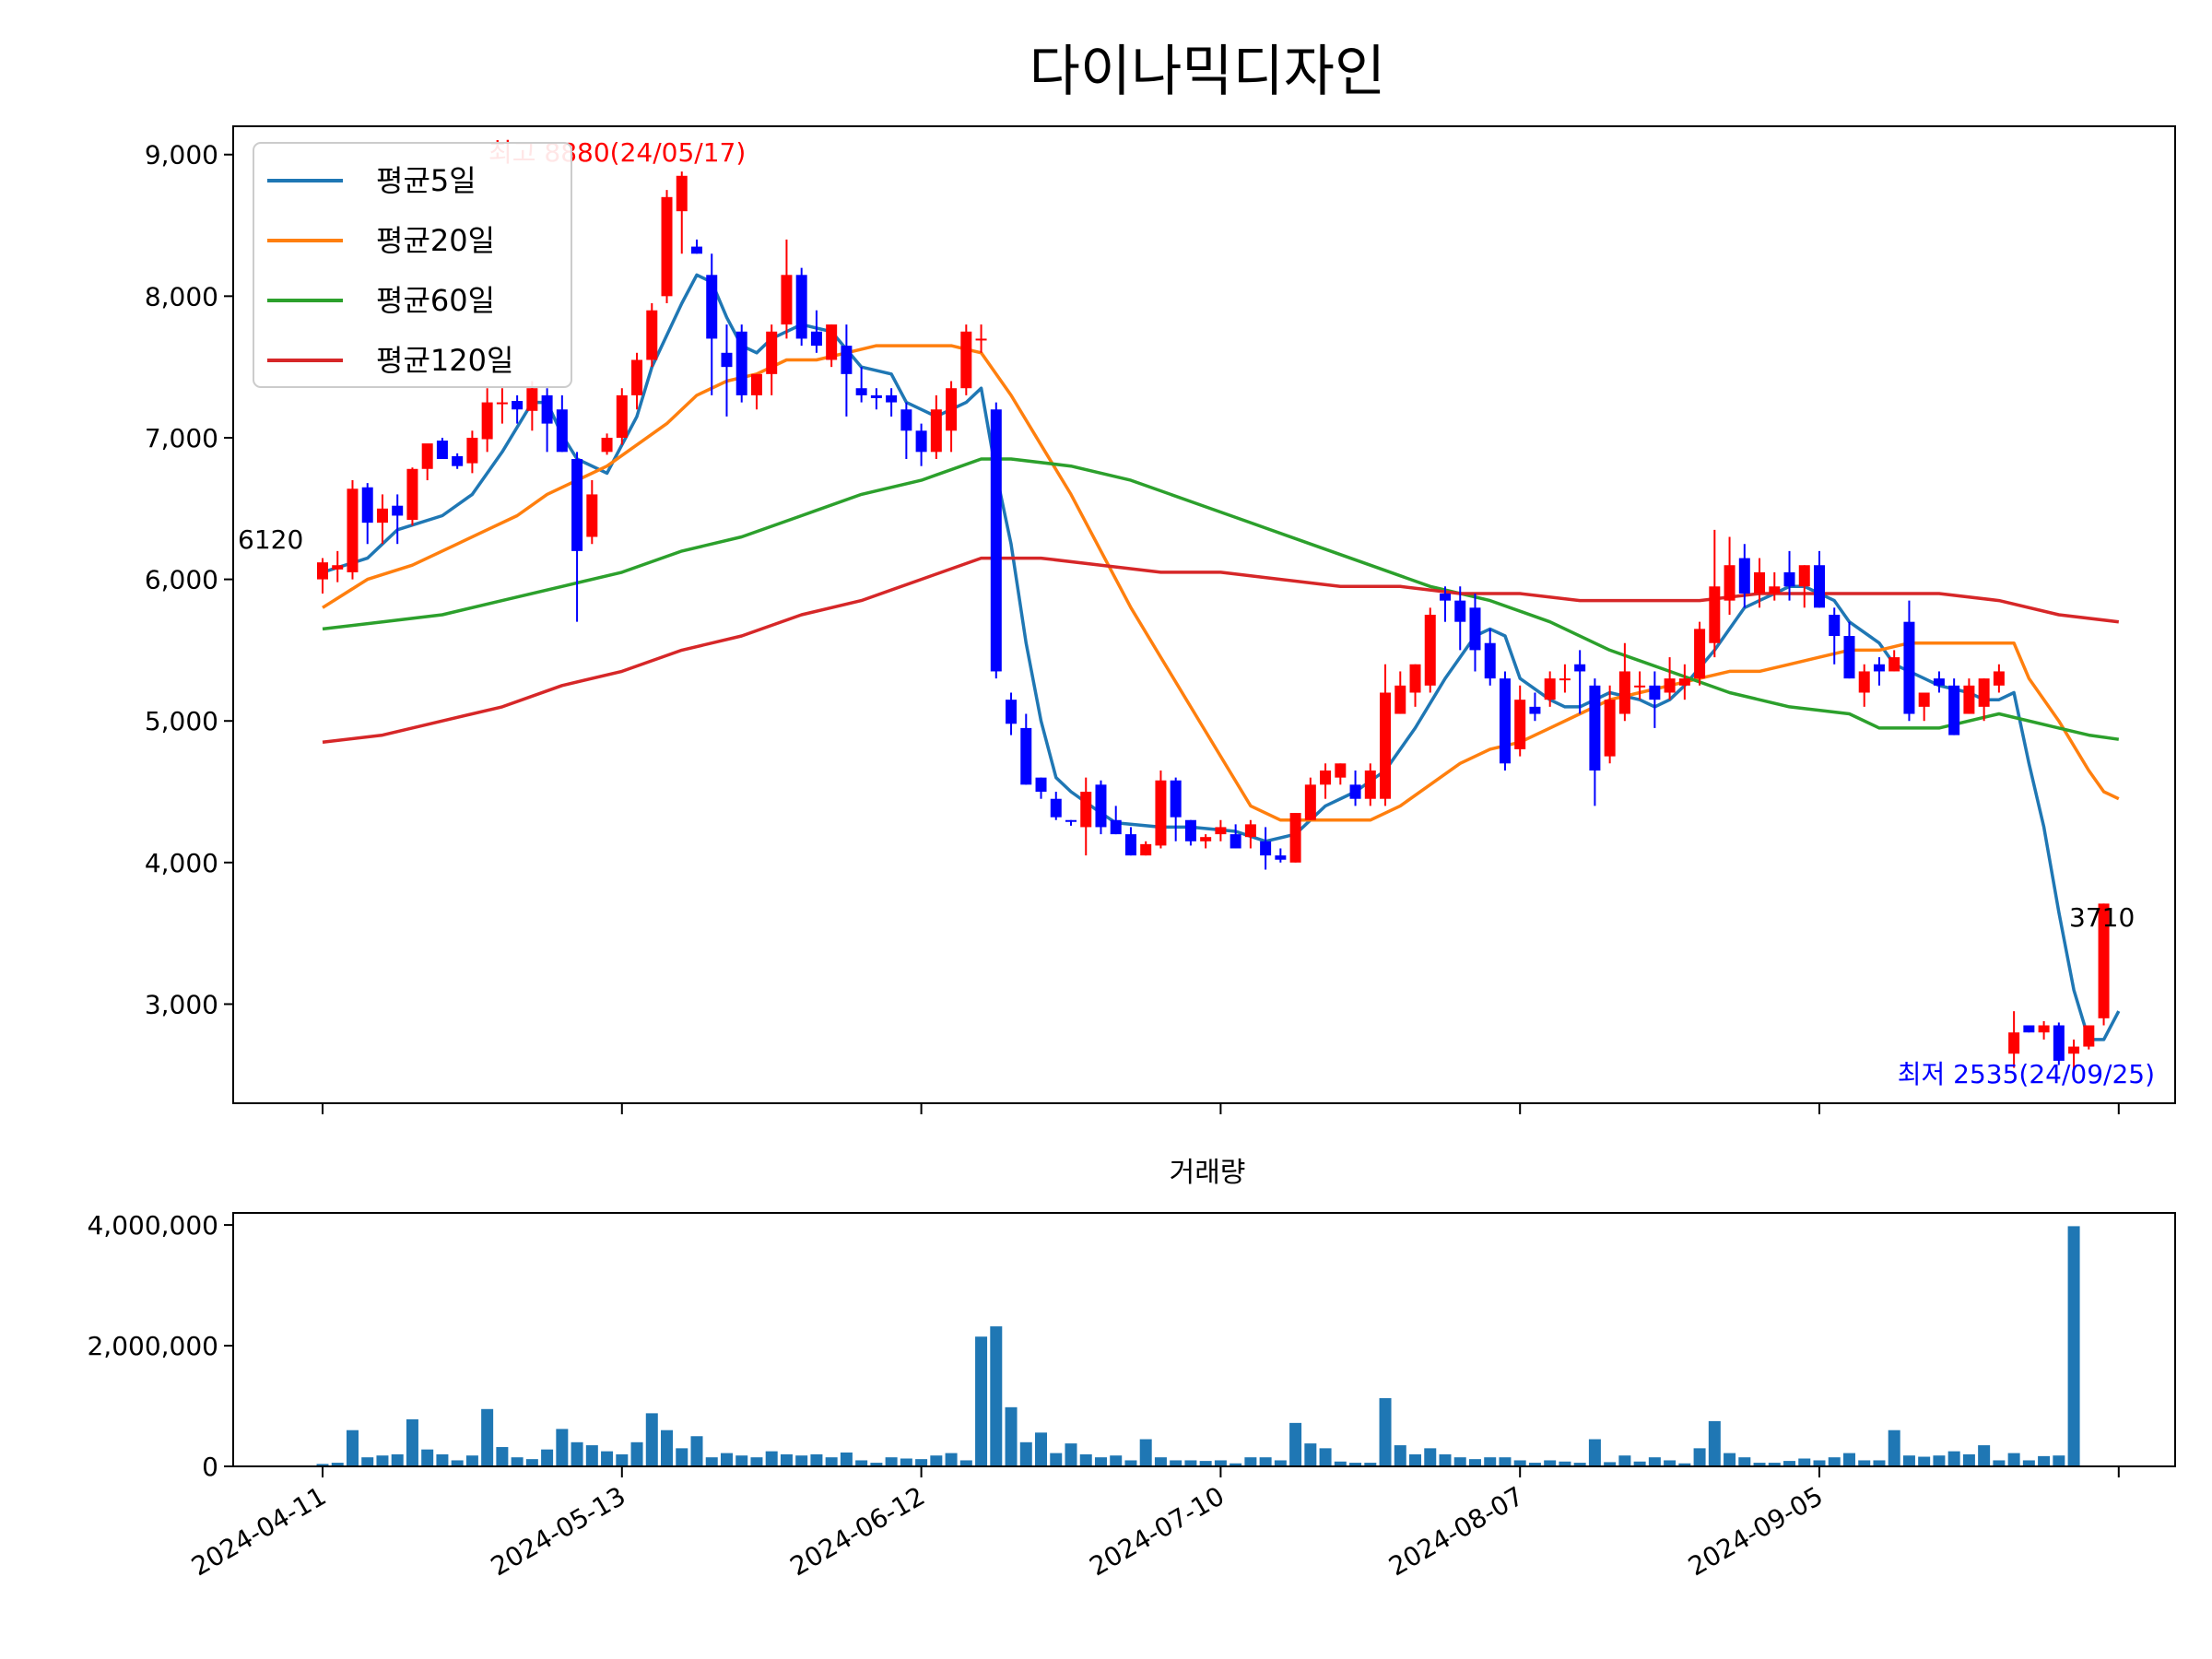  I want to click on date-tick-label: 2024-04-11, so click(258, 1531).